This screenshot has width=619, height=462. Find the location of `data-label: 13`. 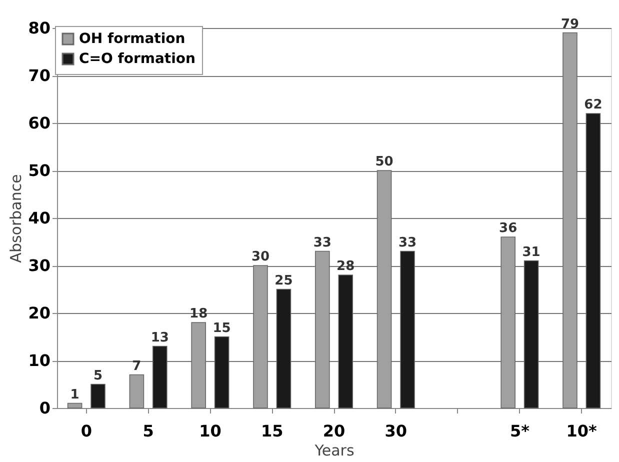

data-label: 13 is located at coordinates (159, 338).